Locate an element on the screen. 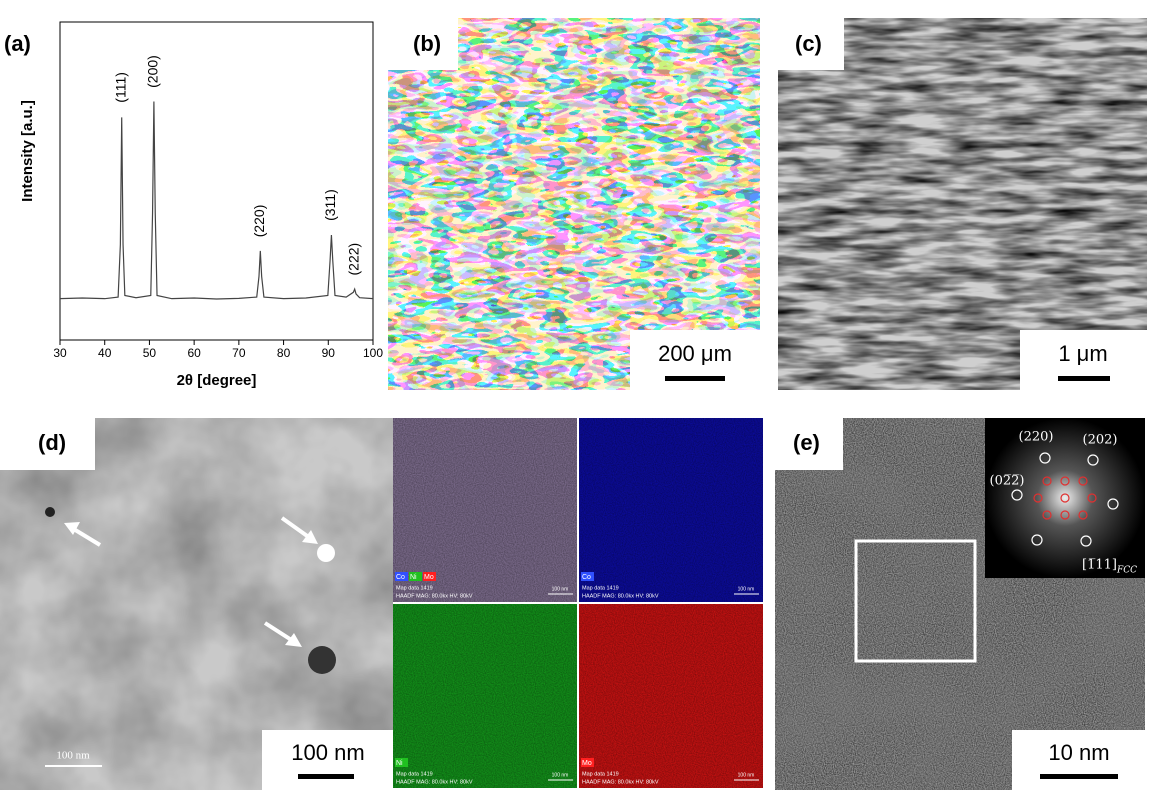 The image size is (1149, 798). spot-label: (220) is located at coordinates (1036, 437).